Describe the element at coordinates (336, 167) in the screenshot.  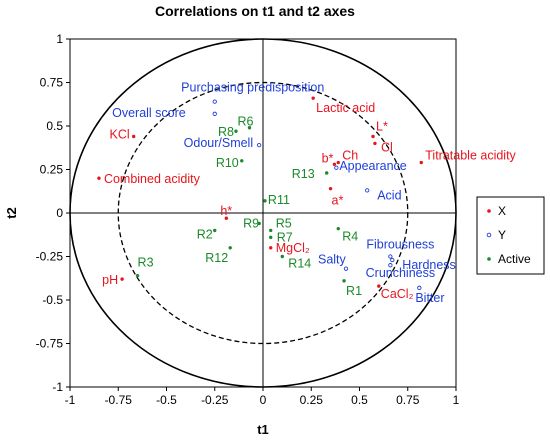
I see `point-y-appearance` at that location.